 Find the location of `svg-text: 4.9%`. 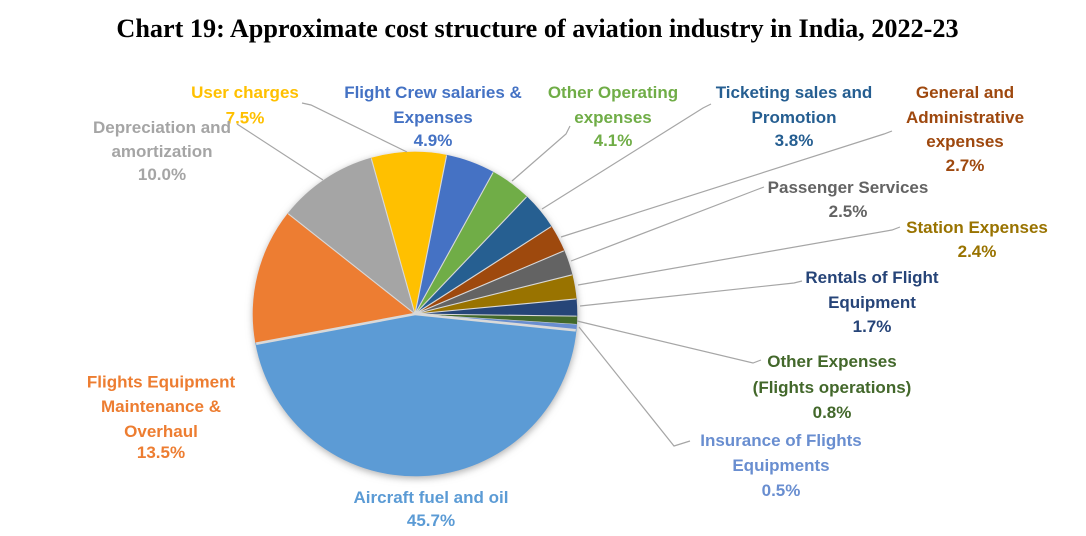

svg-text: 4.9% is located at coordinates (433, 140).